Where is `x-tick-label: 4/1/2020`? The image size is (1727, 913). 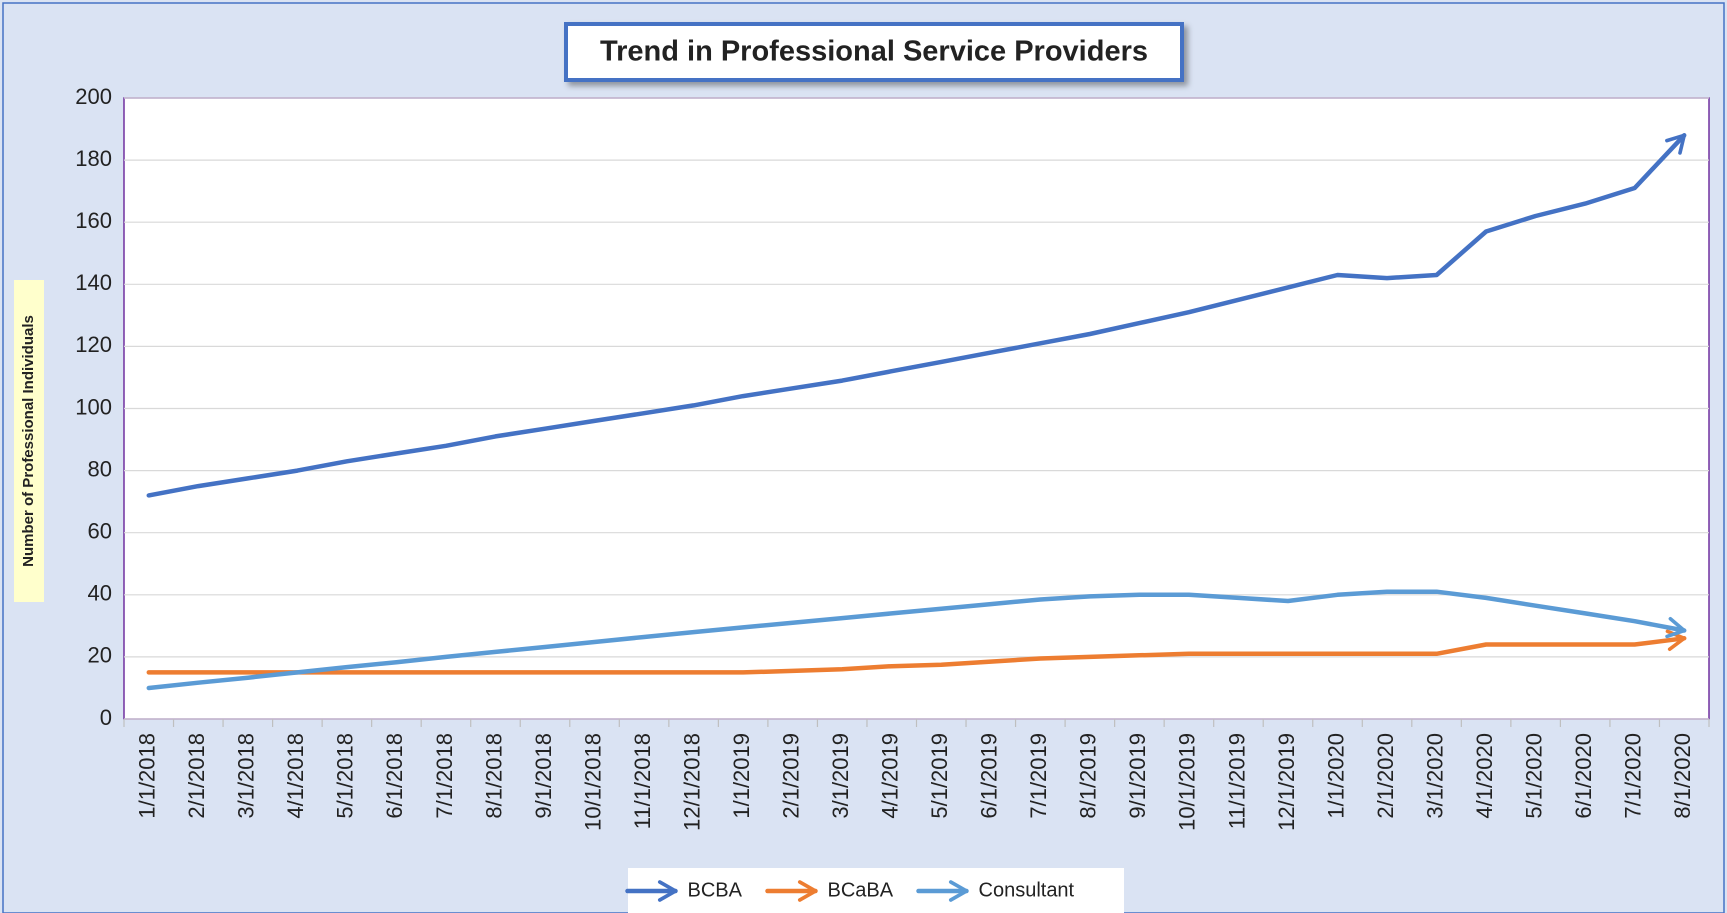 x-tick-label: 4/1/2020 is located at coordinates (1484, 776).